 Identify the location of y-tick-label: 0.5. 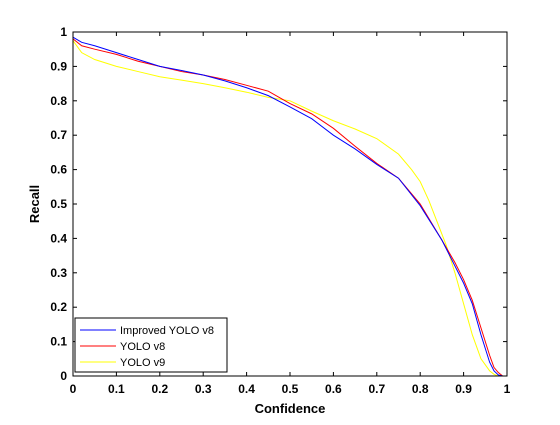
(58, 204).